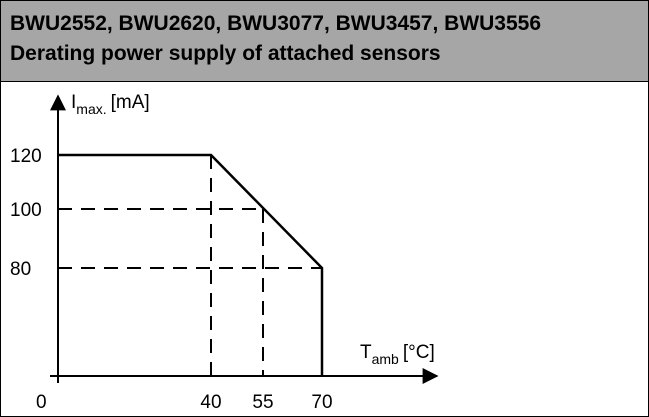 This screenshot has width=649, height=417. Describe the element at coordinates (20, 269) in the screenshot. I see `y-tick-label-80: 80` at that location.